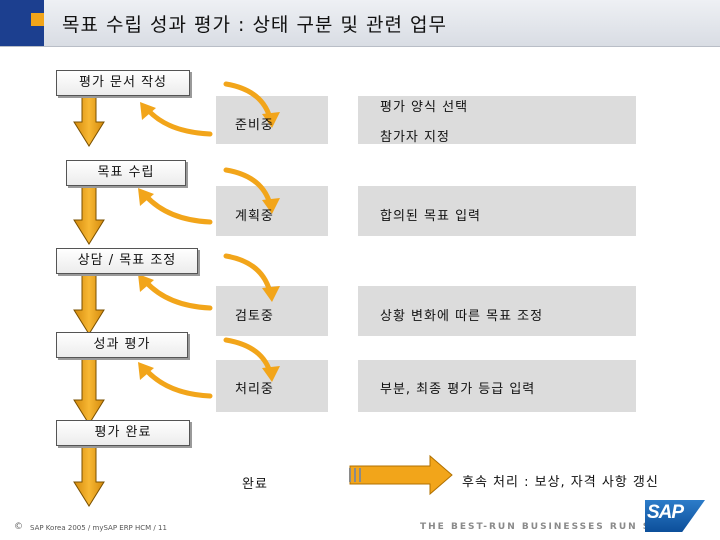 The image size is (720, 540). Describe the element at coordinates (497, 211) in the screenshot. I see `desc-box-planning` at that location.